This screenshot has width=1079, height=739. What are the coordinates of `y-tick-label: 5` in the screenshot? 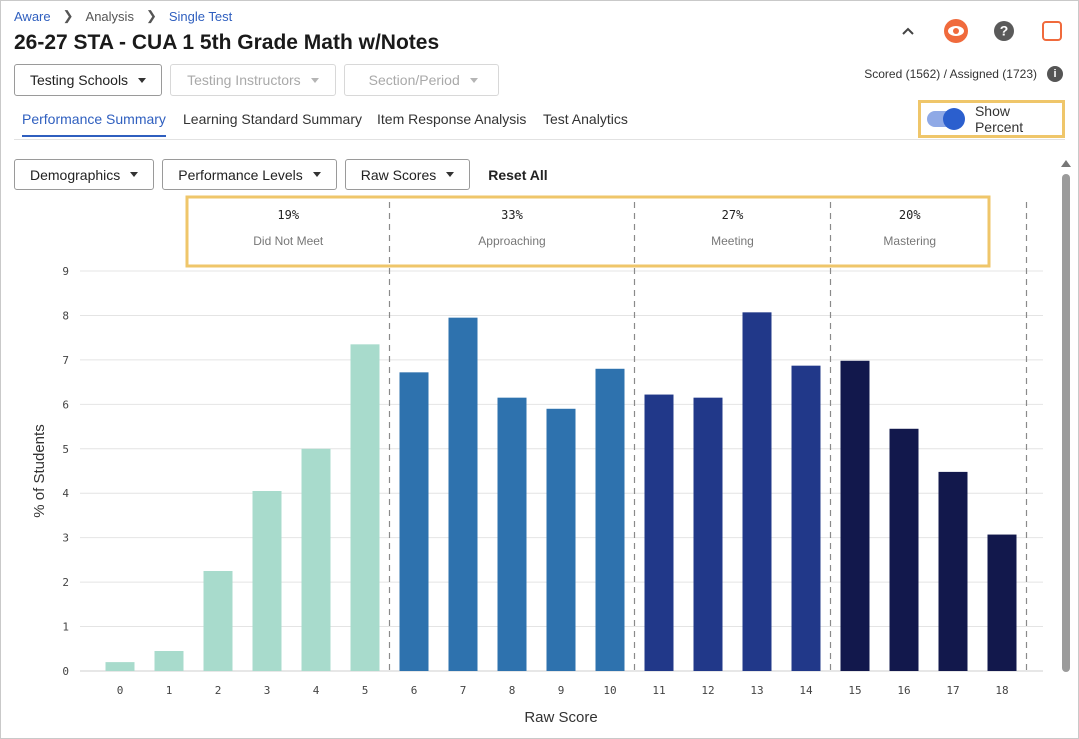 It's located at (65, 449).